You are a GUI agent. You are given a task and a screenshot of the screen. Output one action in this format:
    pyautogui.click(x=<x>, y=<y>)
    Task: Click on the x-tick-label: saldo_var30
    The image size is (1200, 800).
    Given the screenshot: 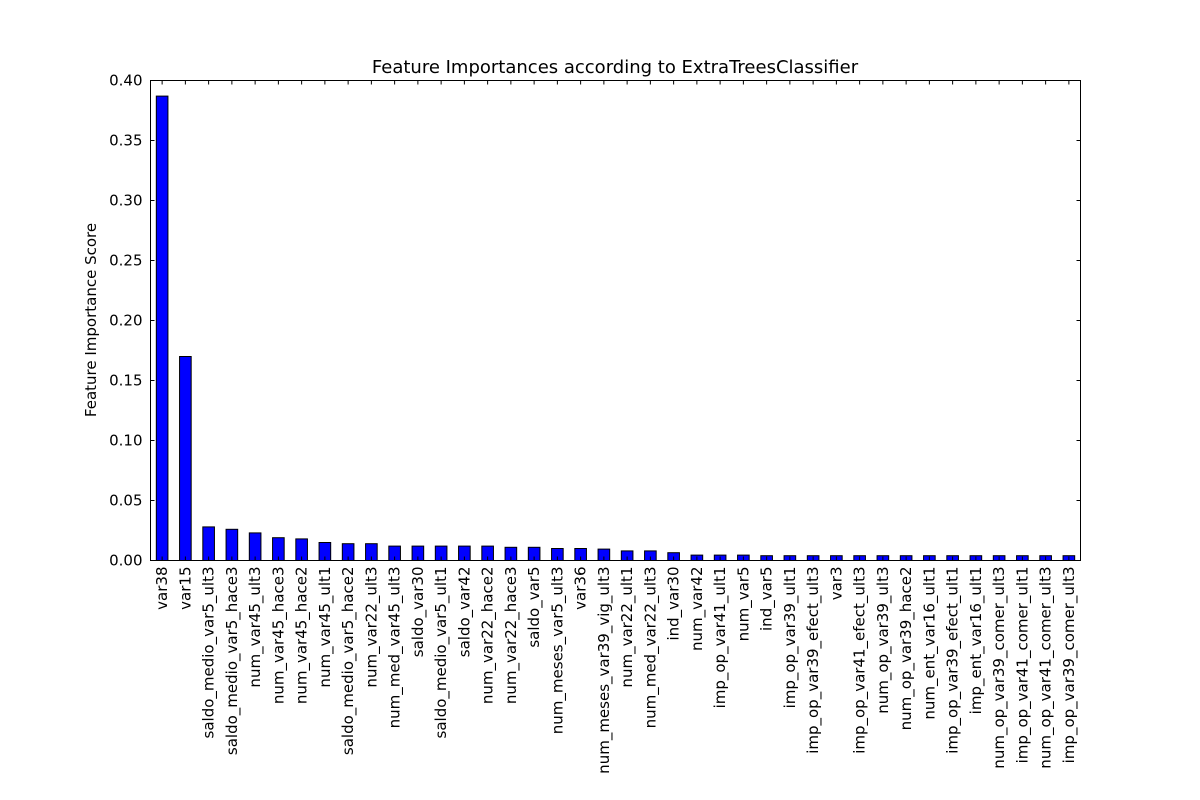 What is the action you would take?
    pyautogui.click(x=418, y=612)
    